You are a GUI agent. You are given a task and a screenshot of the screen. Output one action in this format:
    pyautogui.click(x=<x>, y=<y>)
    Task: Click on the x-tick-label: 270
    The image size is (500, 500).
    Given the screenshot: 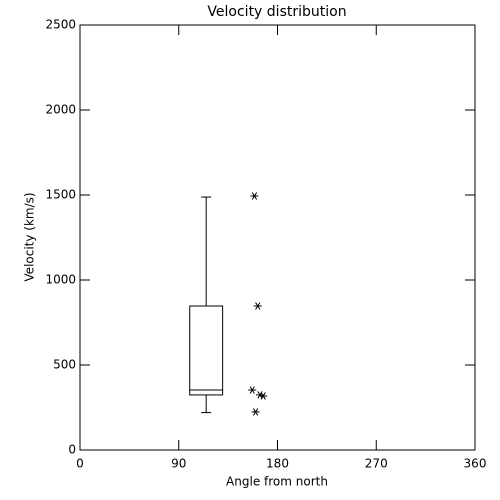 What is the action you would take?
    pyautogui.click(x=376, y=464)
    